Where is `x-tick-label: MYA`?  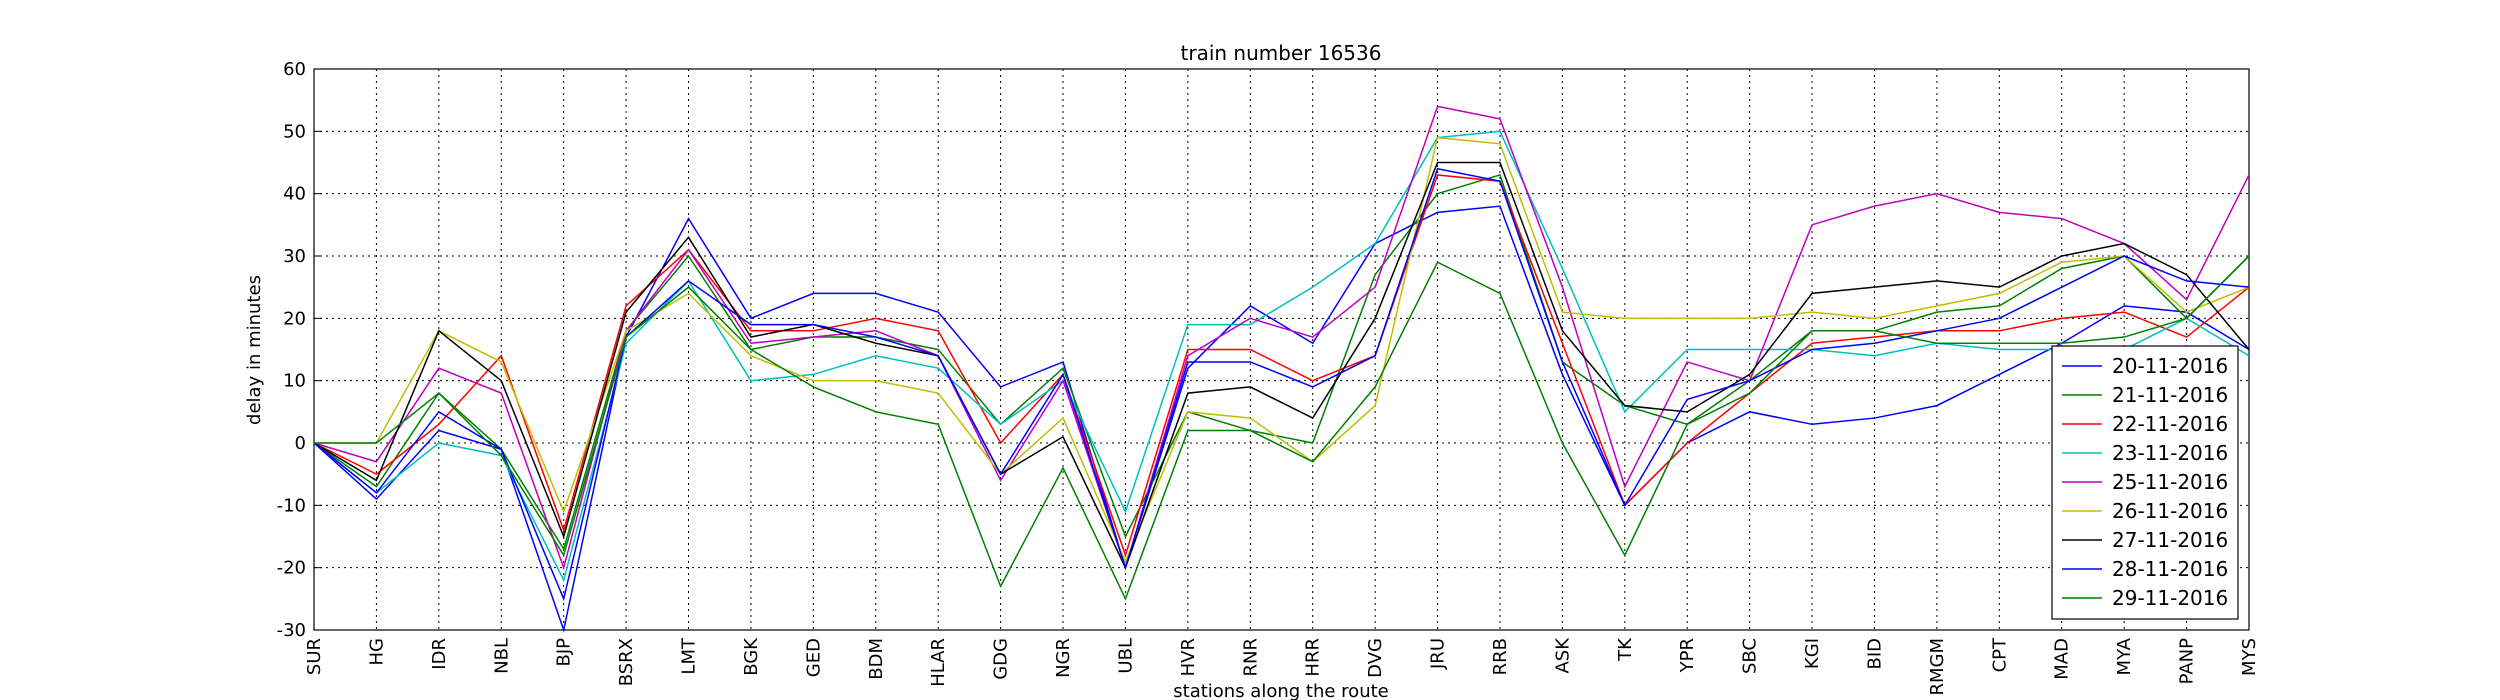 x-tick-label: MYA is located at coordinates (2124, 656).